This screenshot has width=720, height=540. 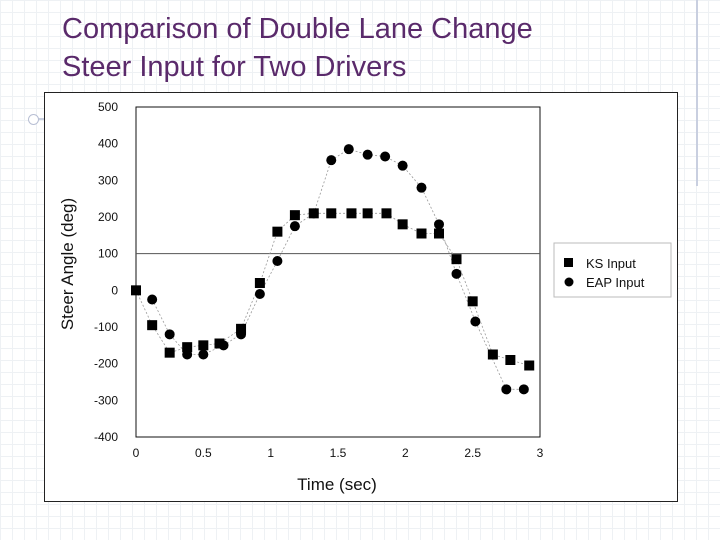 I want to click on slide-title-line-2: Steer Input for Two Drivers, so click(x=234, y=67).